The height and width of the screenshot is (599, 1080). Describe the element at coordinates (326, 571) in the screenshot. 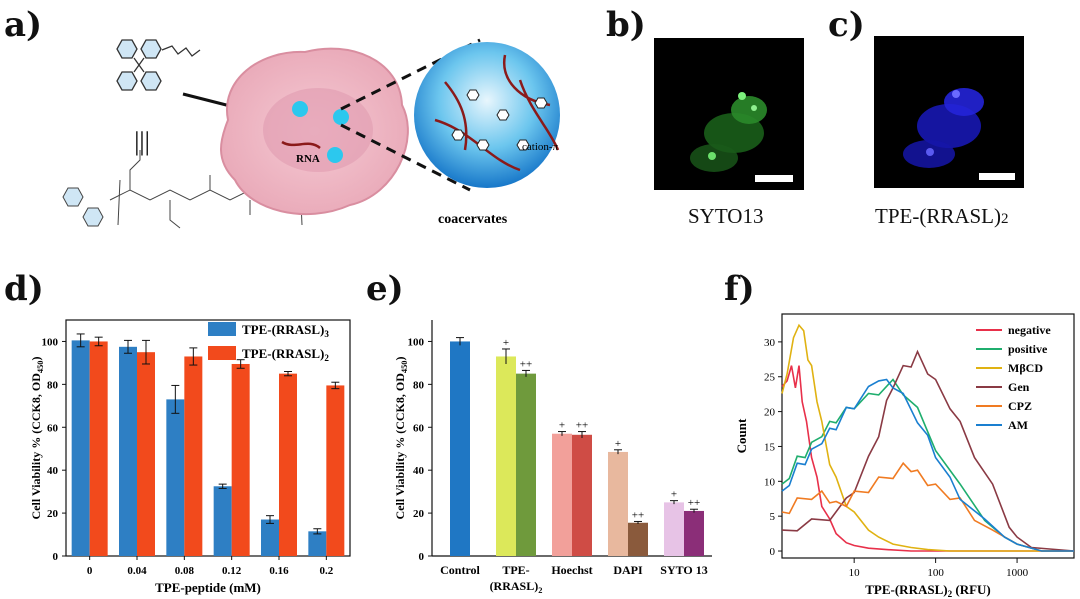

I see `x-tick-label: 0.2` at that location.